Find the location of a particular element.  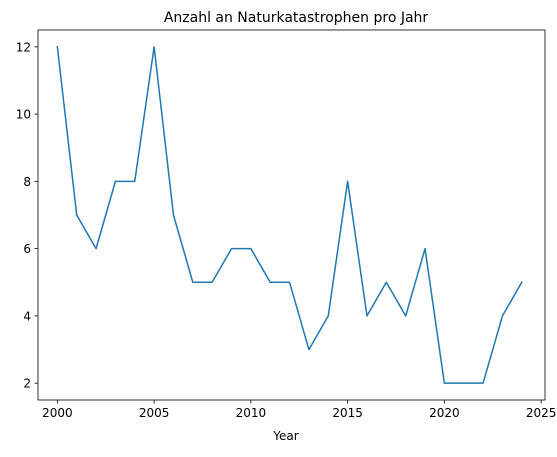

x-tick-label: 2000 is located at coordinates (57, 413).